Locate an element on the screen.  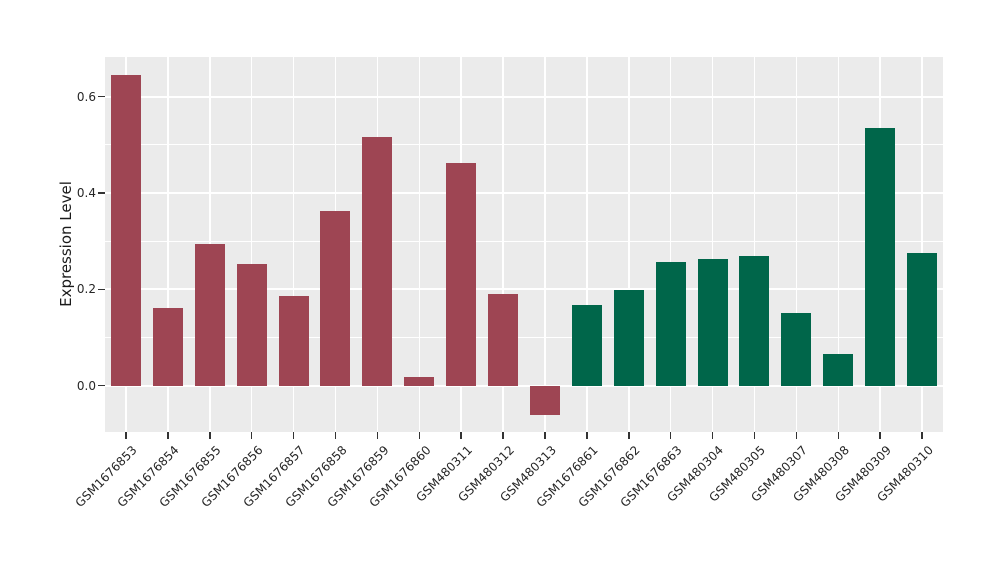
y-tick-label: 0.4 is located at coordinates (86, 192).